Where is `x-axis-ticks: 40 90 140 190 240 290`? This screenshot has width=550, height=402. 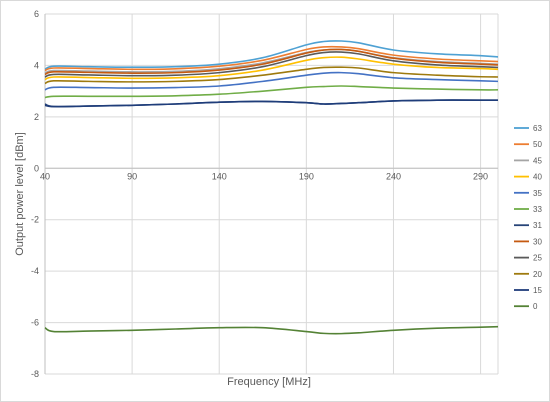
x-axis-ticks: 40 90 140 190 240 290 is located at coordinates (264, 176).